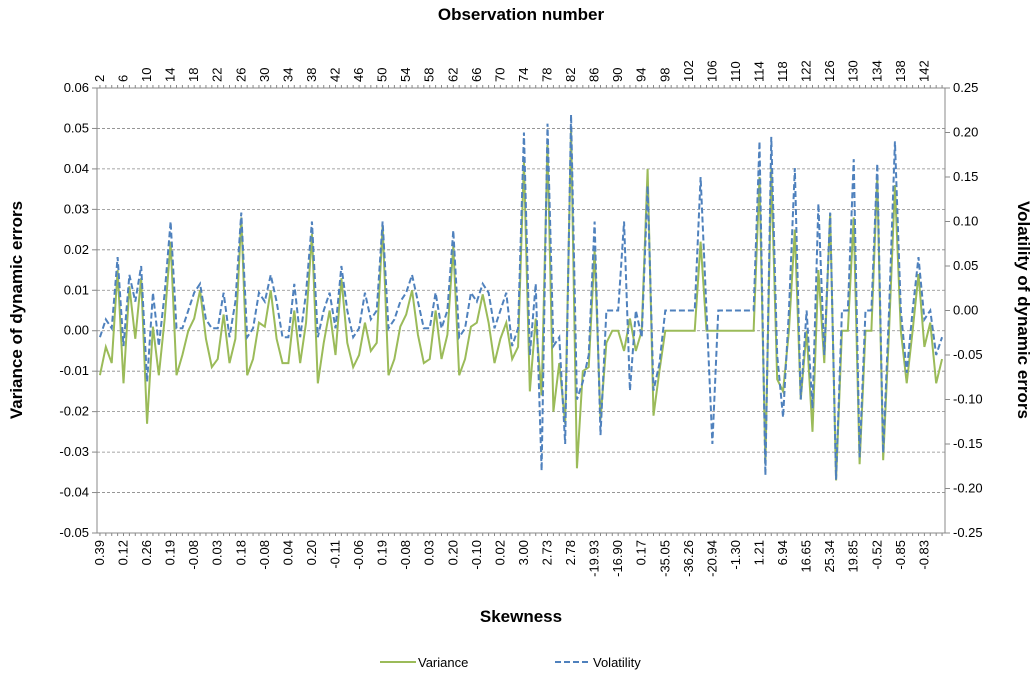 The width and height of the screenshot is (1034, 680). What do you see at coordinates (853, 556) in the screenshot?
I see `x-tick-label: 19.85` at bounding box center [853, 556].